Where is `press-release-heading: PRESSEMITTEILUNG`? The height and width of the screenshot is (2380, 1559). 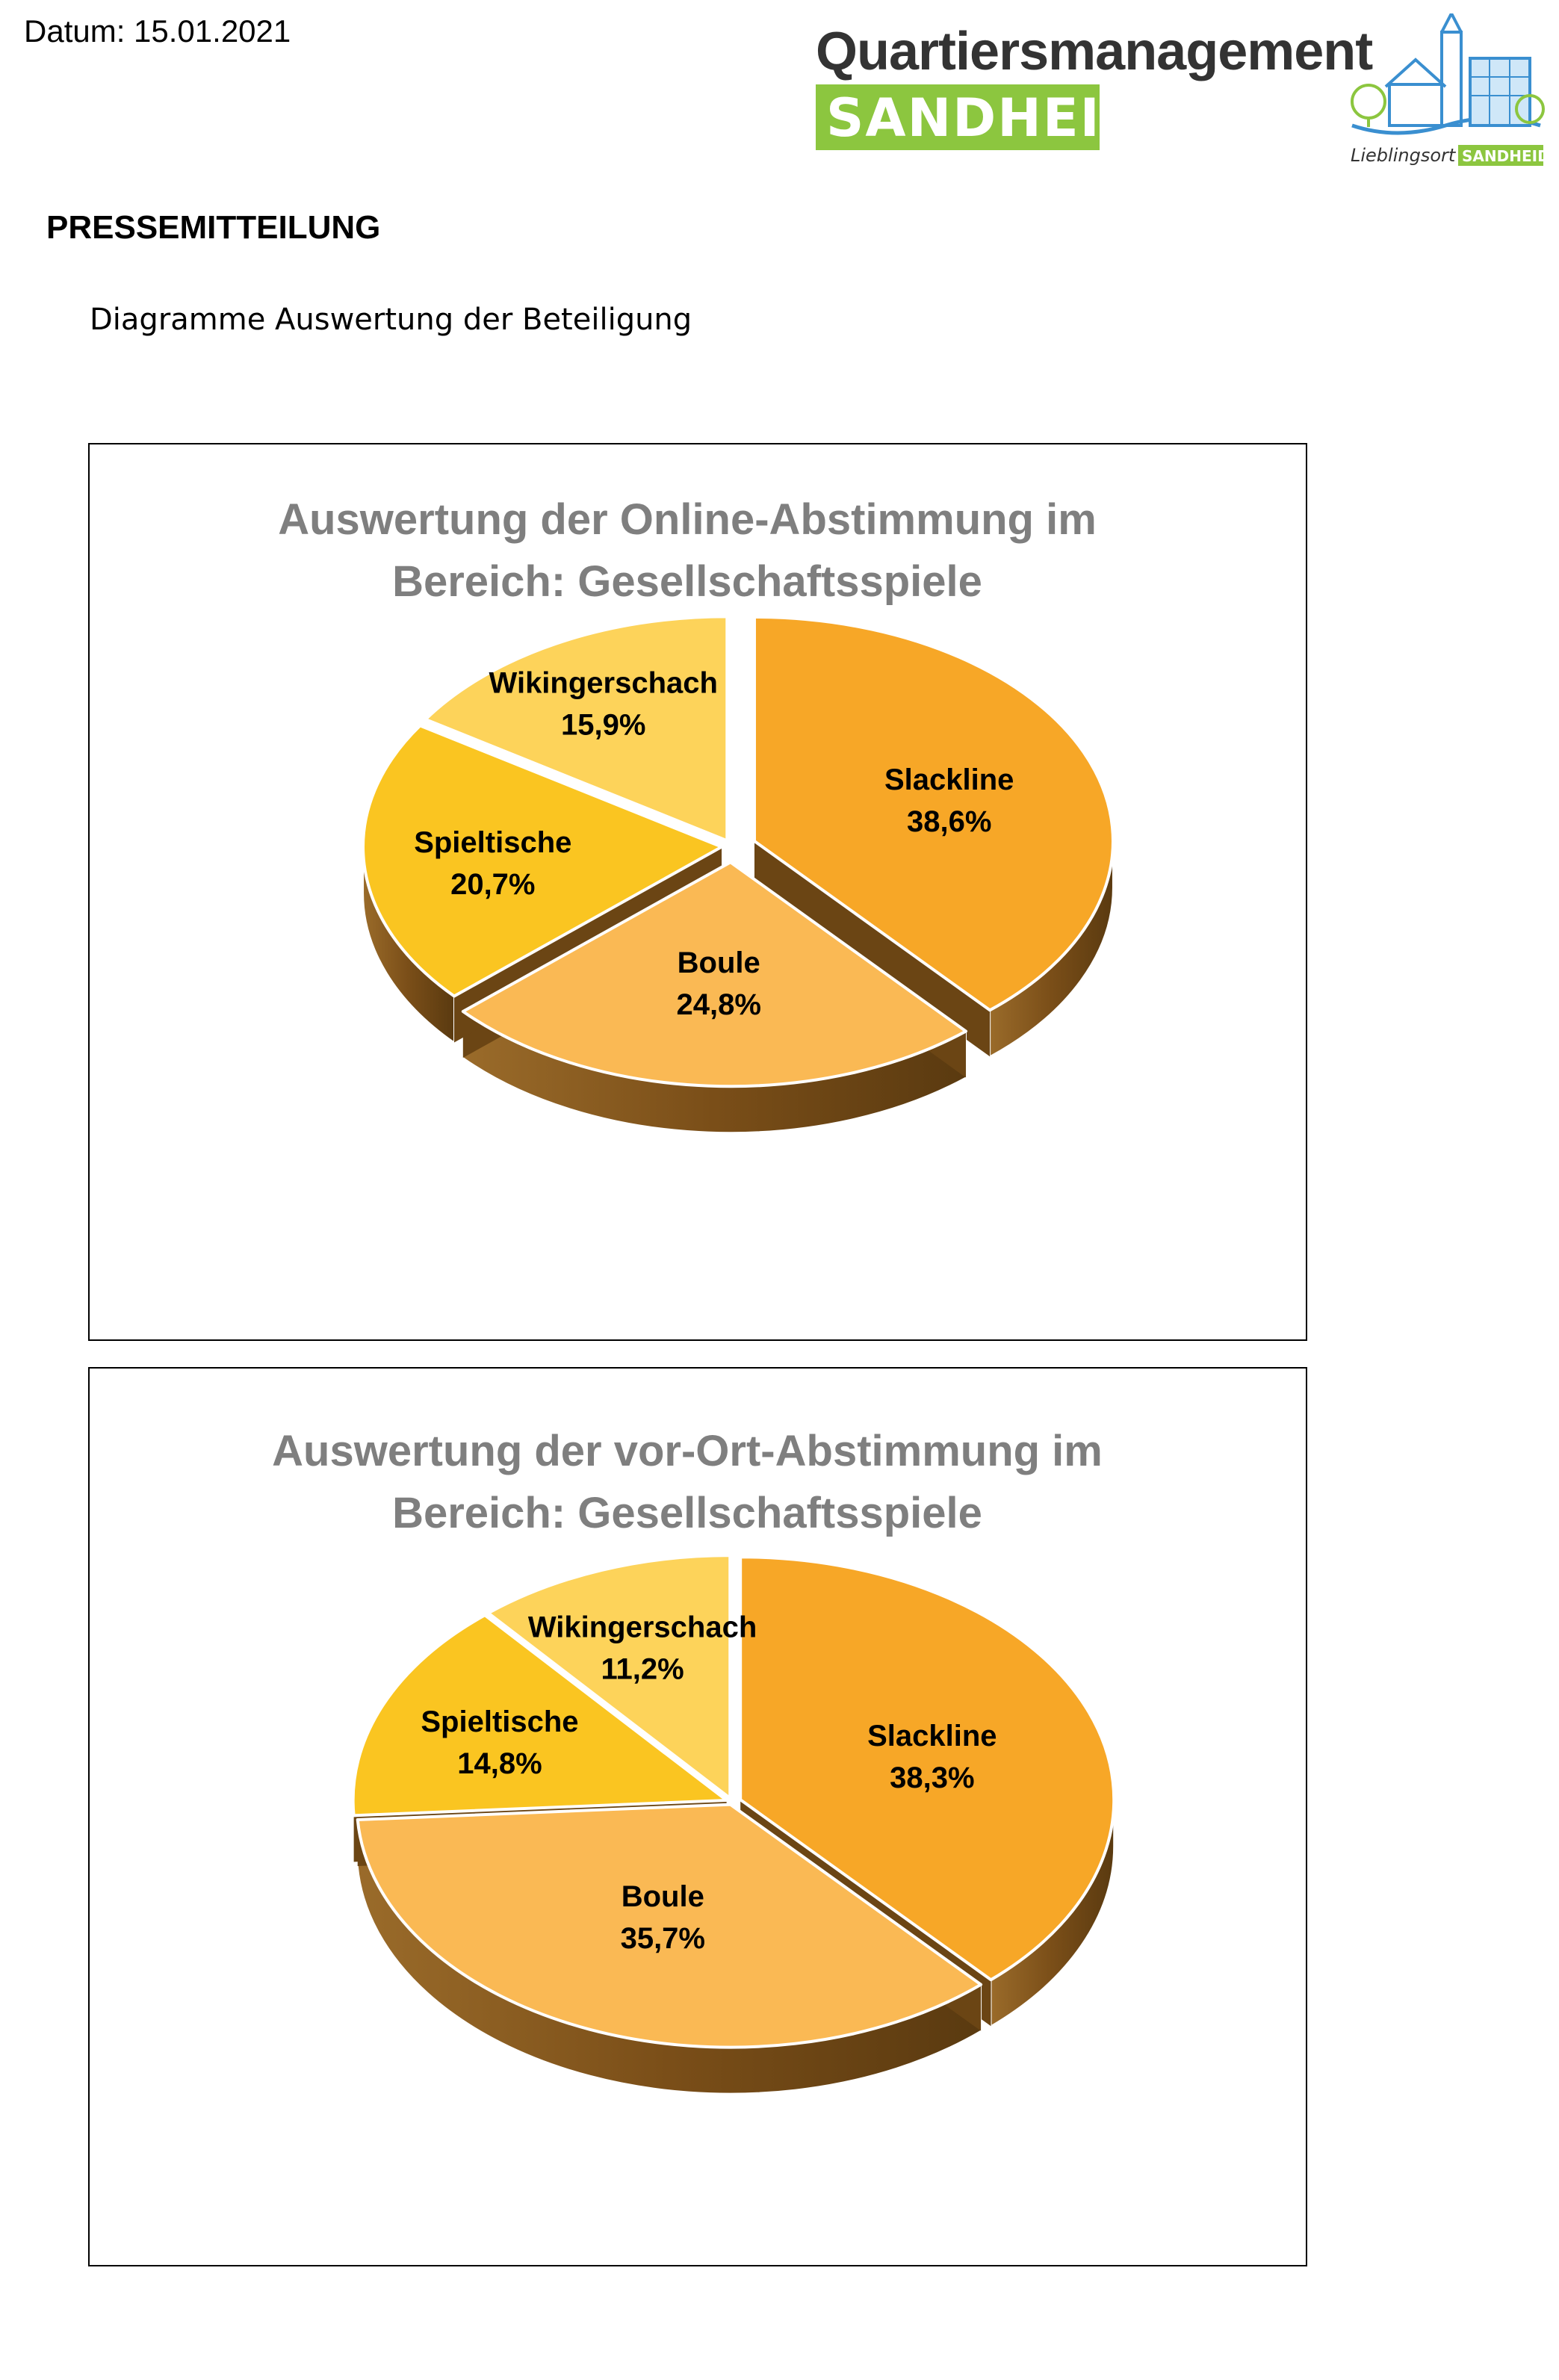
press-release-heading: PRESSEMITTEILUNG is located at coordinates (213, 227).